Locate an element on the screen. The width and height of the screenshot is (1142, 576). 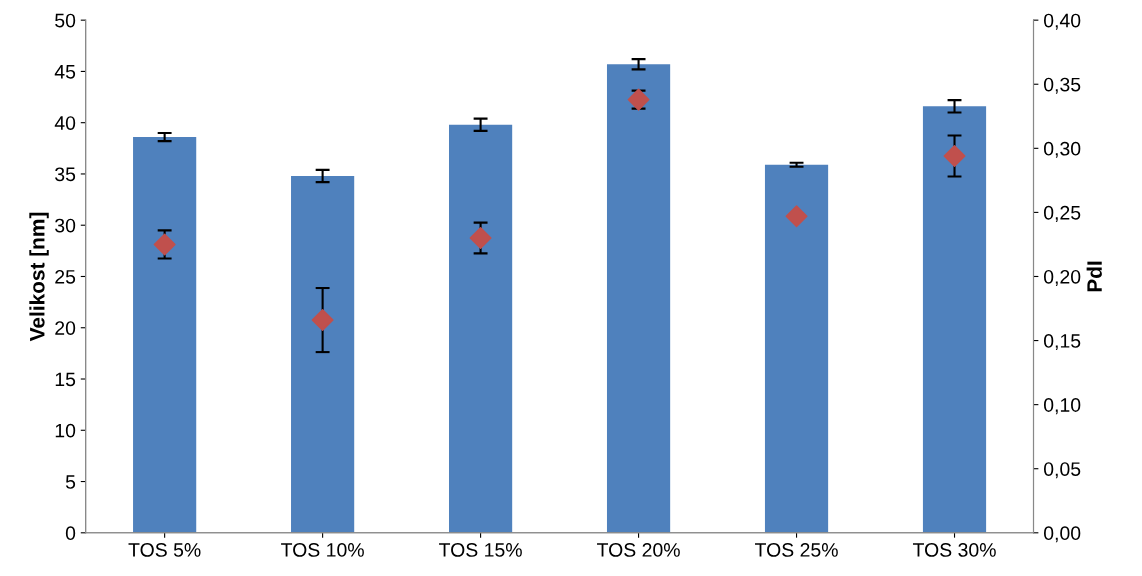
y-tick-label: 50 is located at coordinates (65, 20).